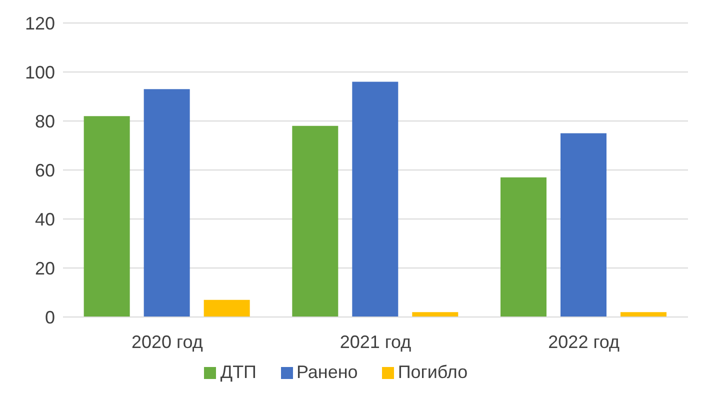  I want to click on x-tick-label: 2021 год, so click(376, 342).